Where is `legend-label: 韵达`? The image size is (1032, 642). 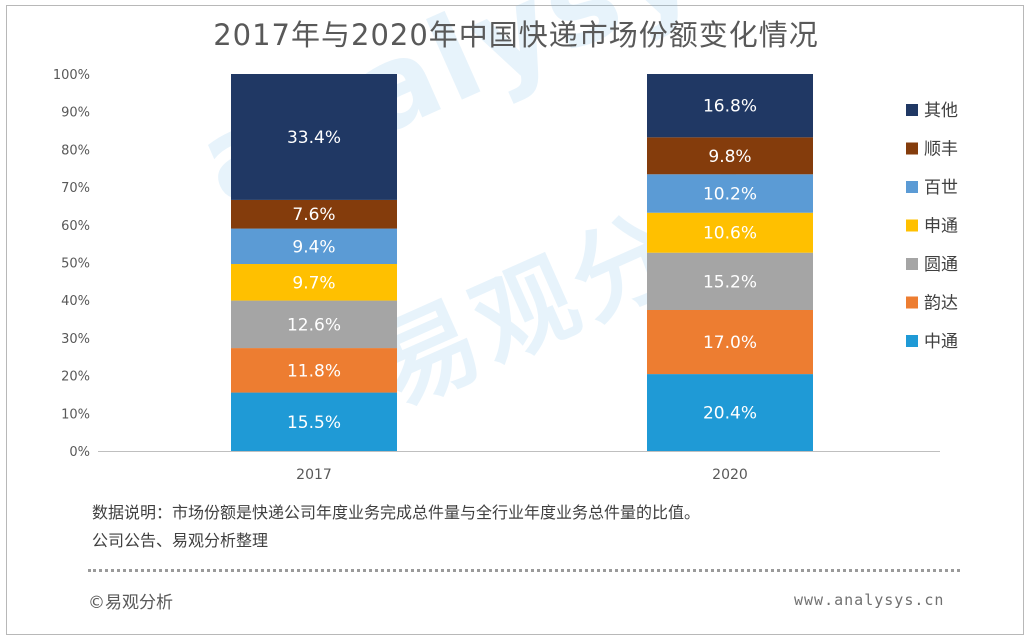
legend-label: 韵达 is located at coordinates (941, 304).